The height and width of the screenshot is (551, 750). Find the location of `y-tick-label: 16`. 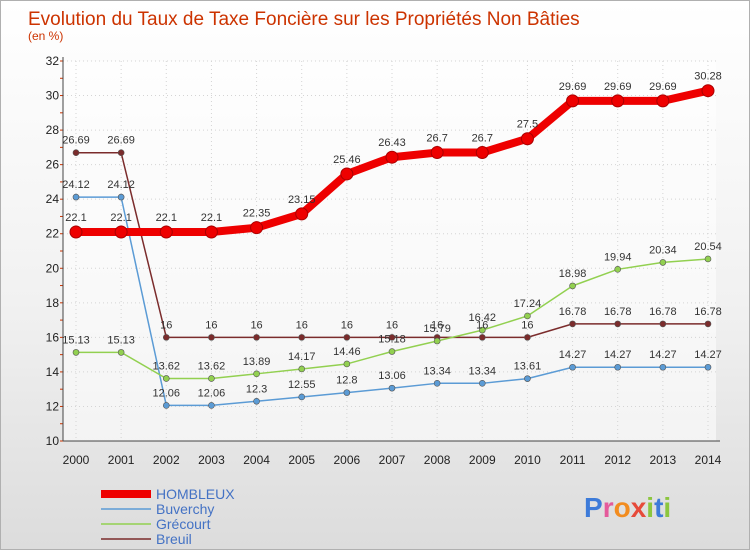

y-tick-label: 16 is located at coordinates (53, 337).